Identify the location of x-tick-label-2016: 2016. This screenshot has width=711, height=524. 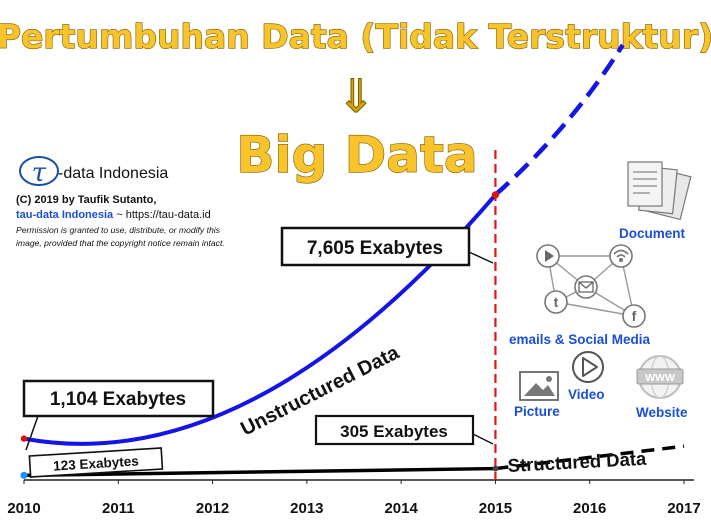
(589, 508).